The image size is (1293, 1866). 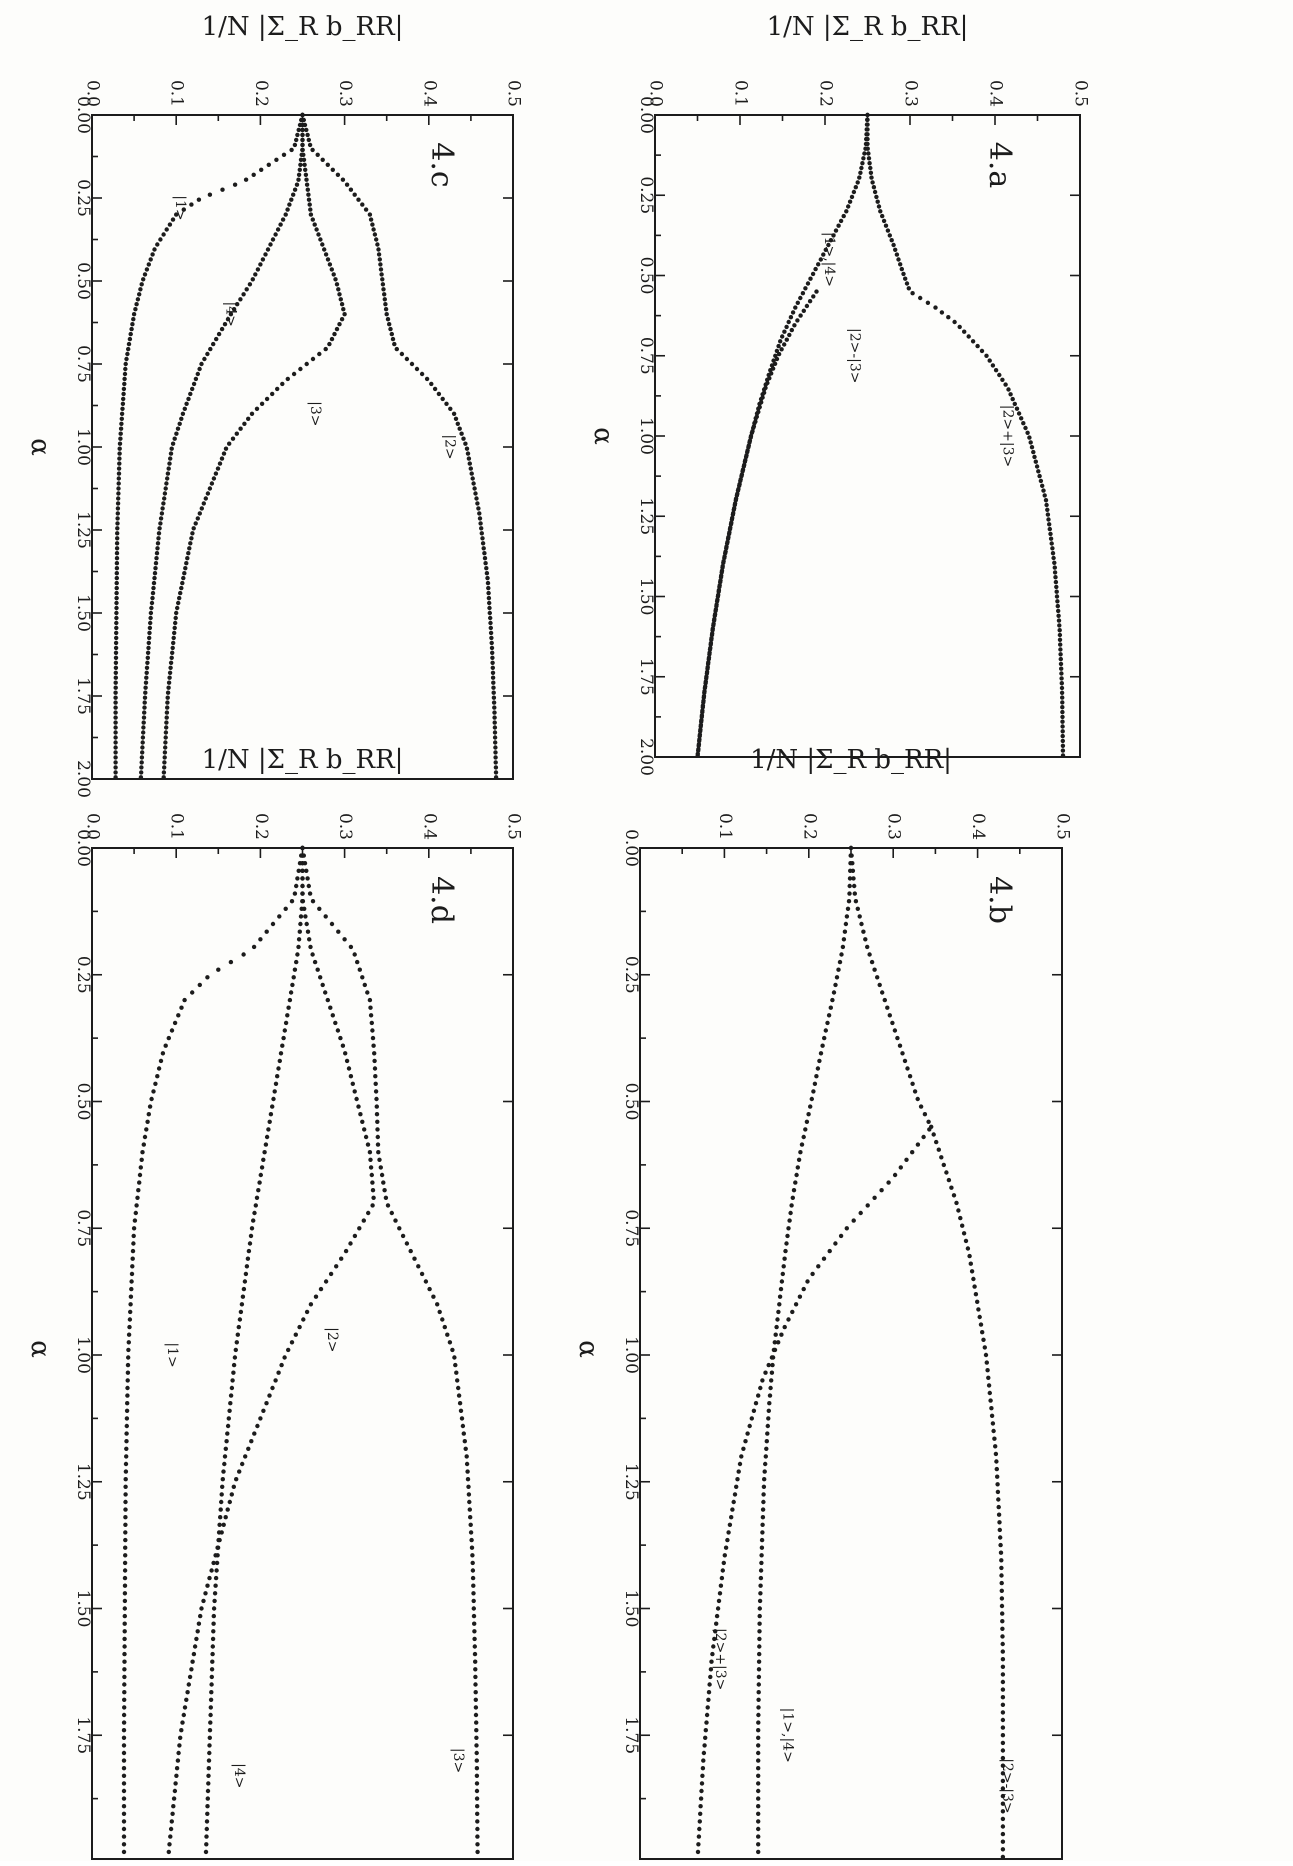 I want to click on y-tick-label: 0.0, so click(x=93, y=93).